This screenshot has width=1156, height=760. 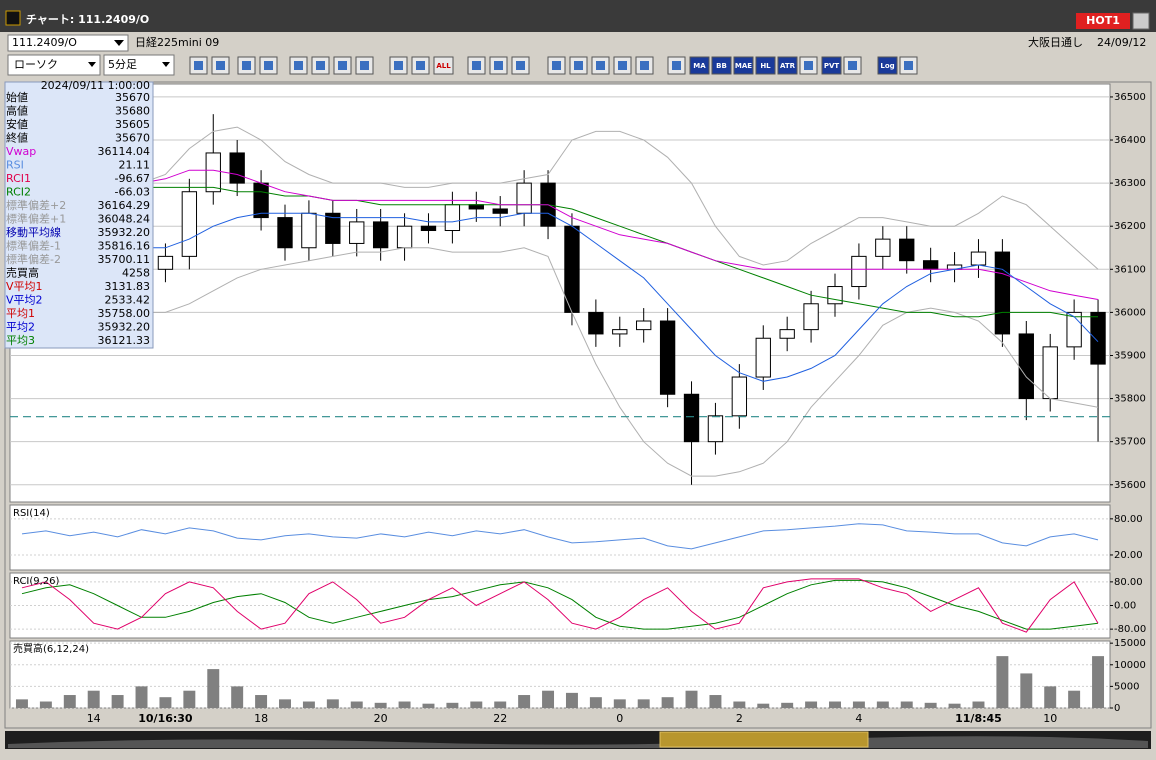 I want to click on toolbar-button-label: MA, so click(x=699, y=66).